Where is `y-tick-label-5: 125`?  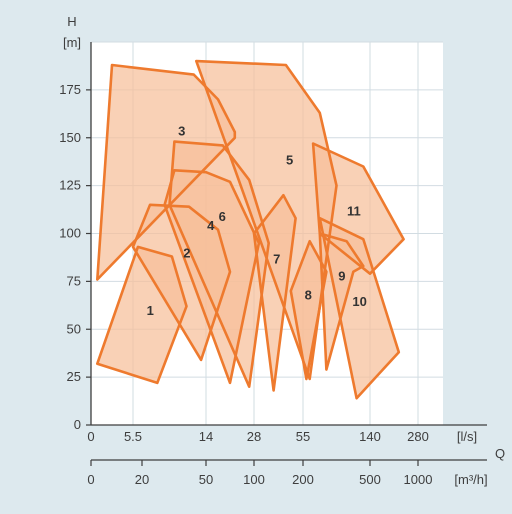 y-tick-label-5: 125 is located at coordinates (70, 185).